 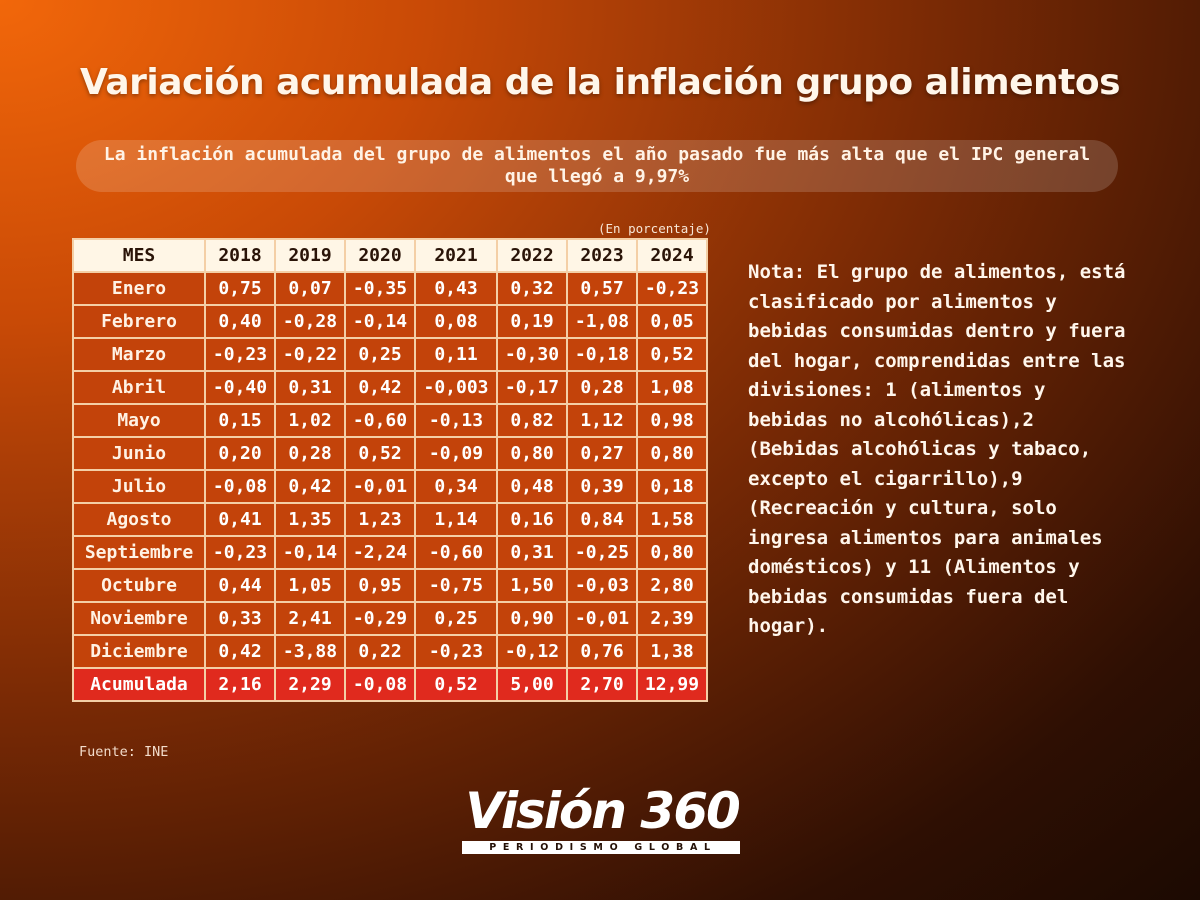 I want to click on month-label: Agosto, so click(x=139, y=519).